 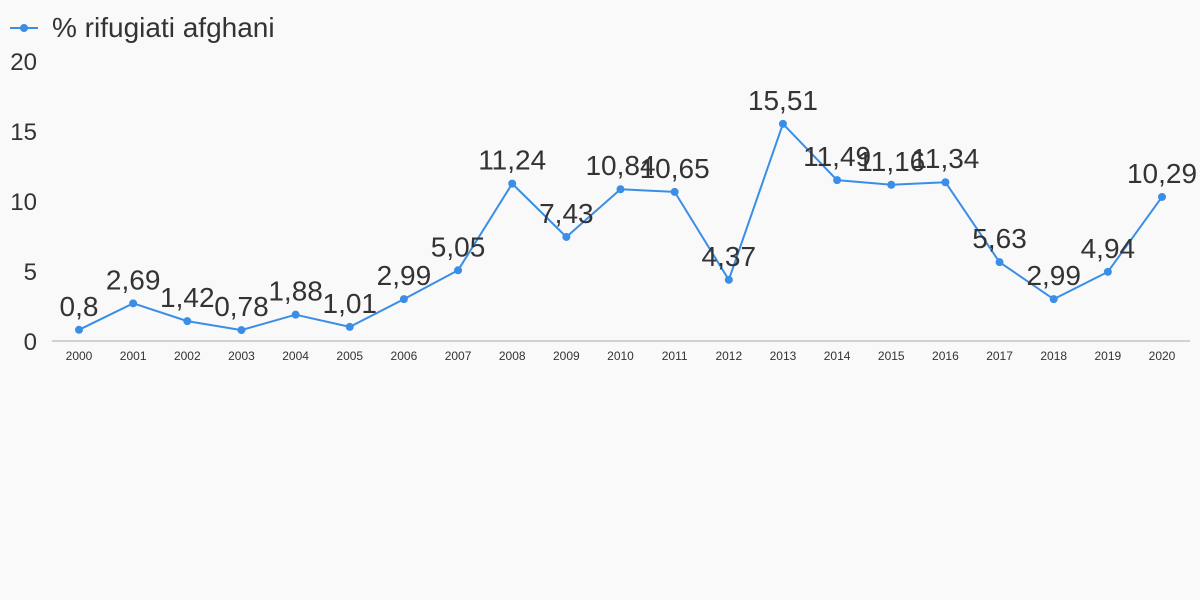 I want to click on data-label: 11,16, so click(x=891, y=161).